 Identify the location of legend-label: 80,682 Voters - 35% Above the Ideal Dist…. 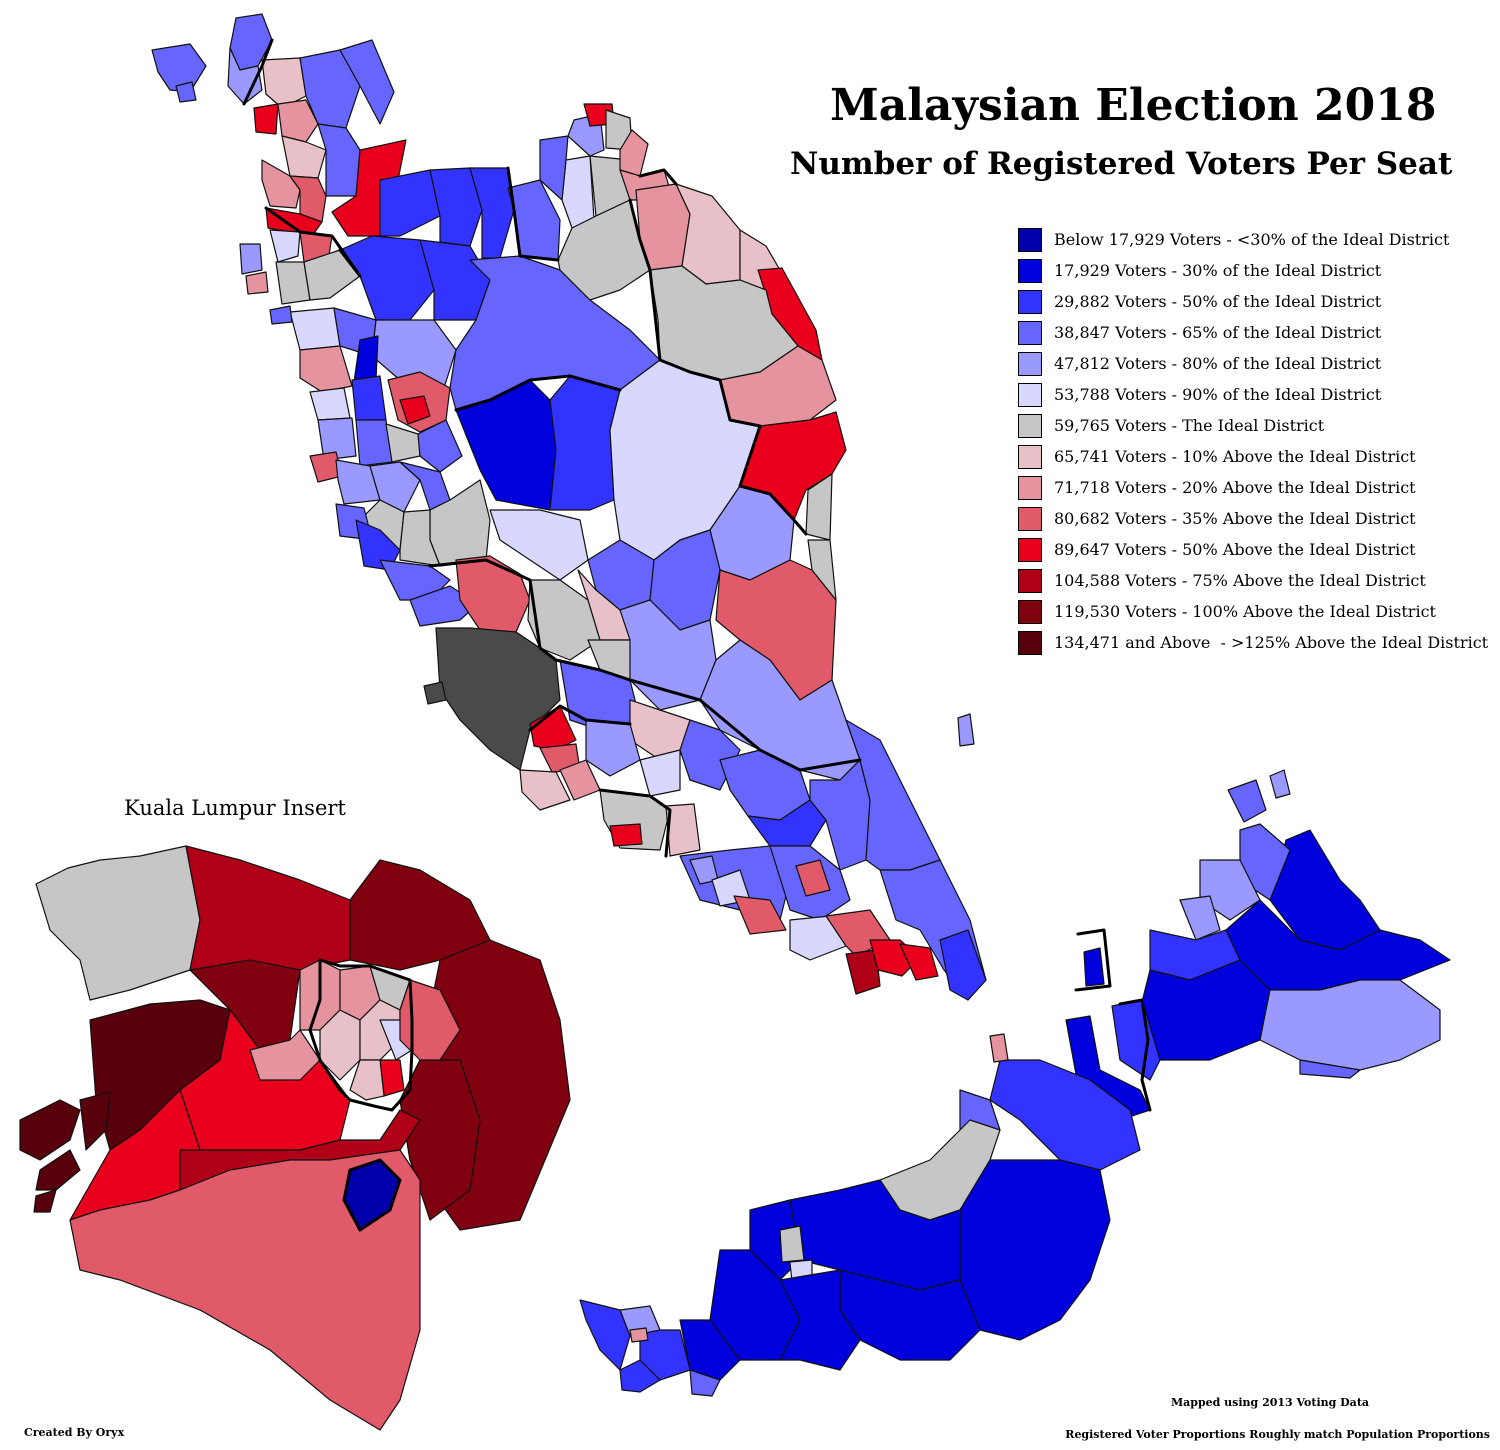
(1235, 518).